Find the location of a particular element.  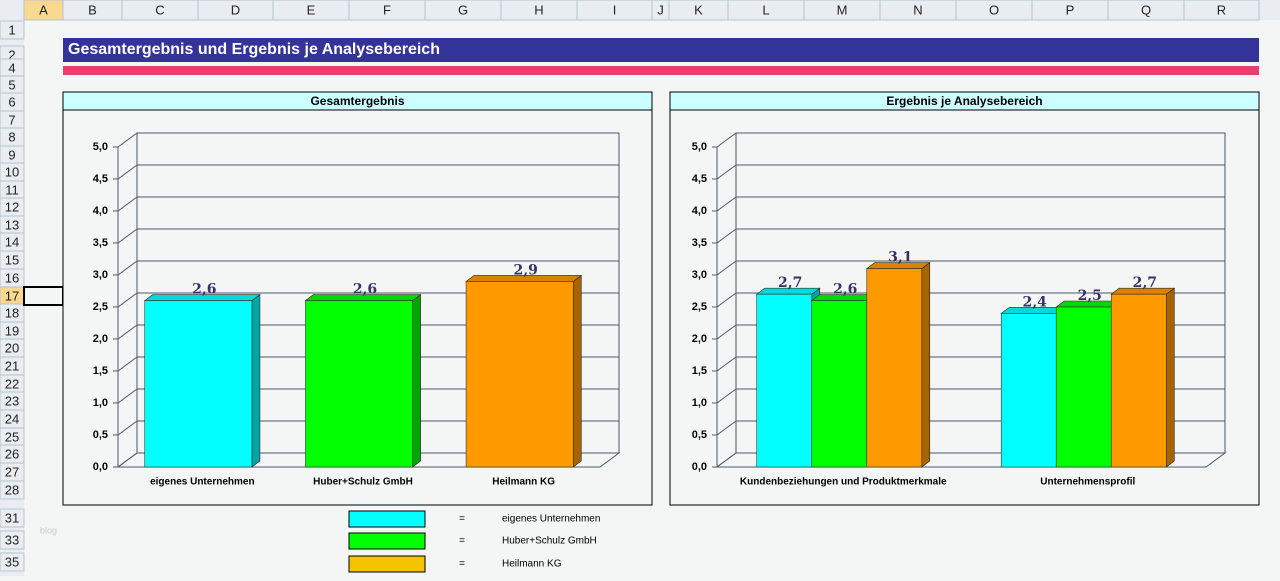

row-number: 7 is located at coordinates (11, 119).